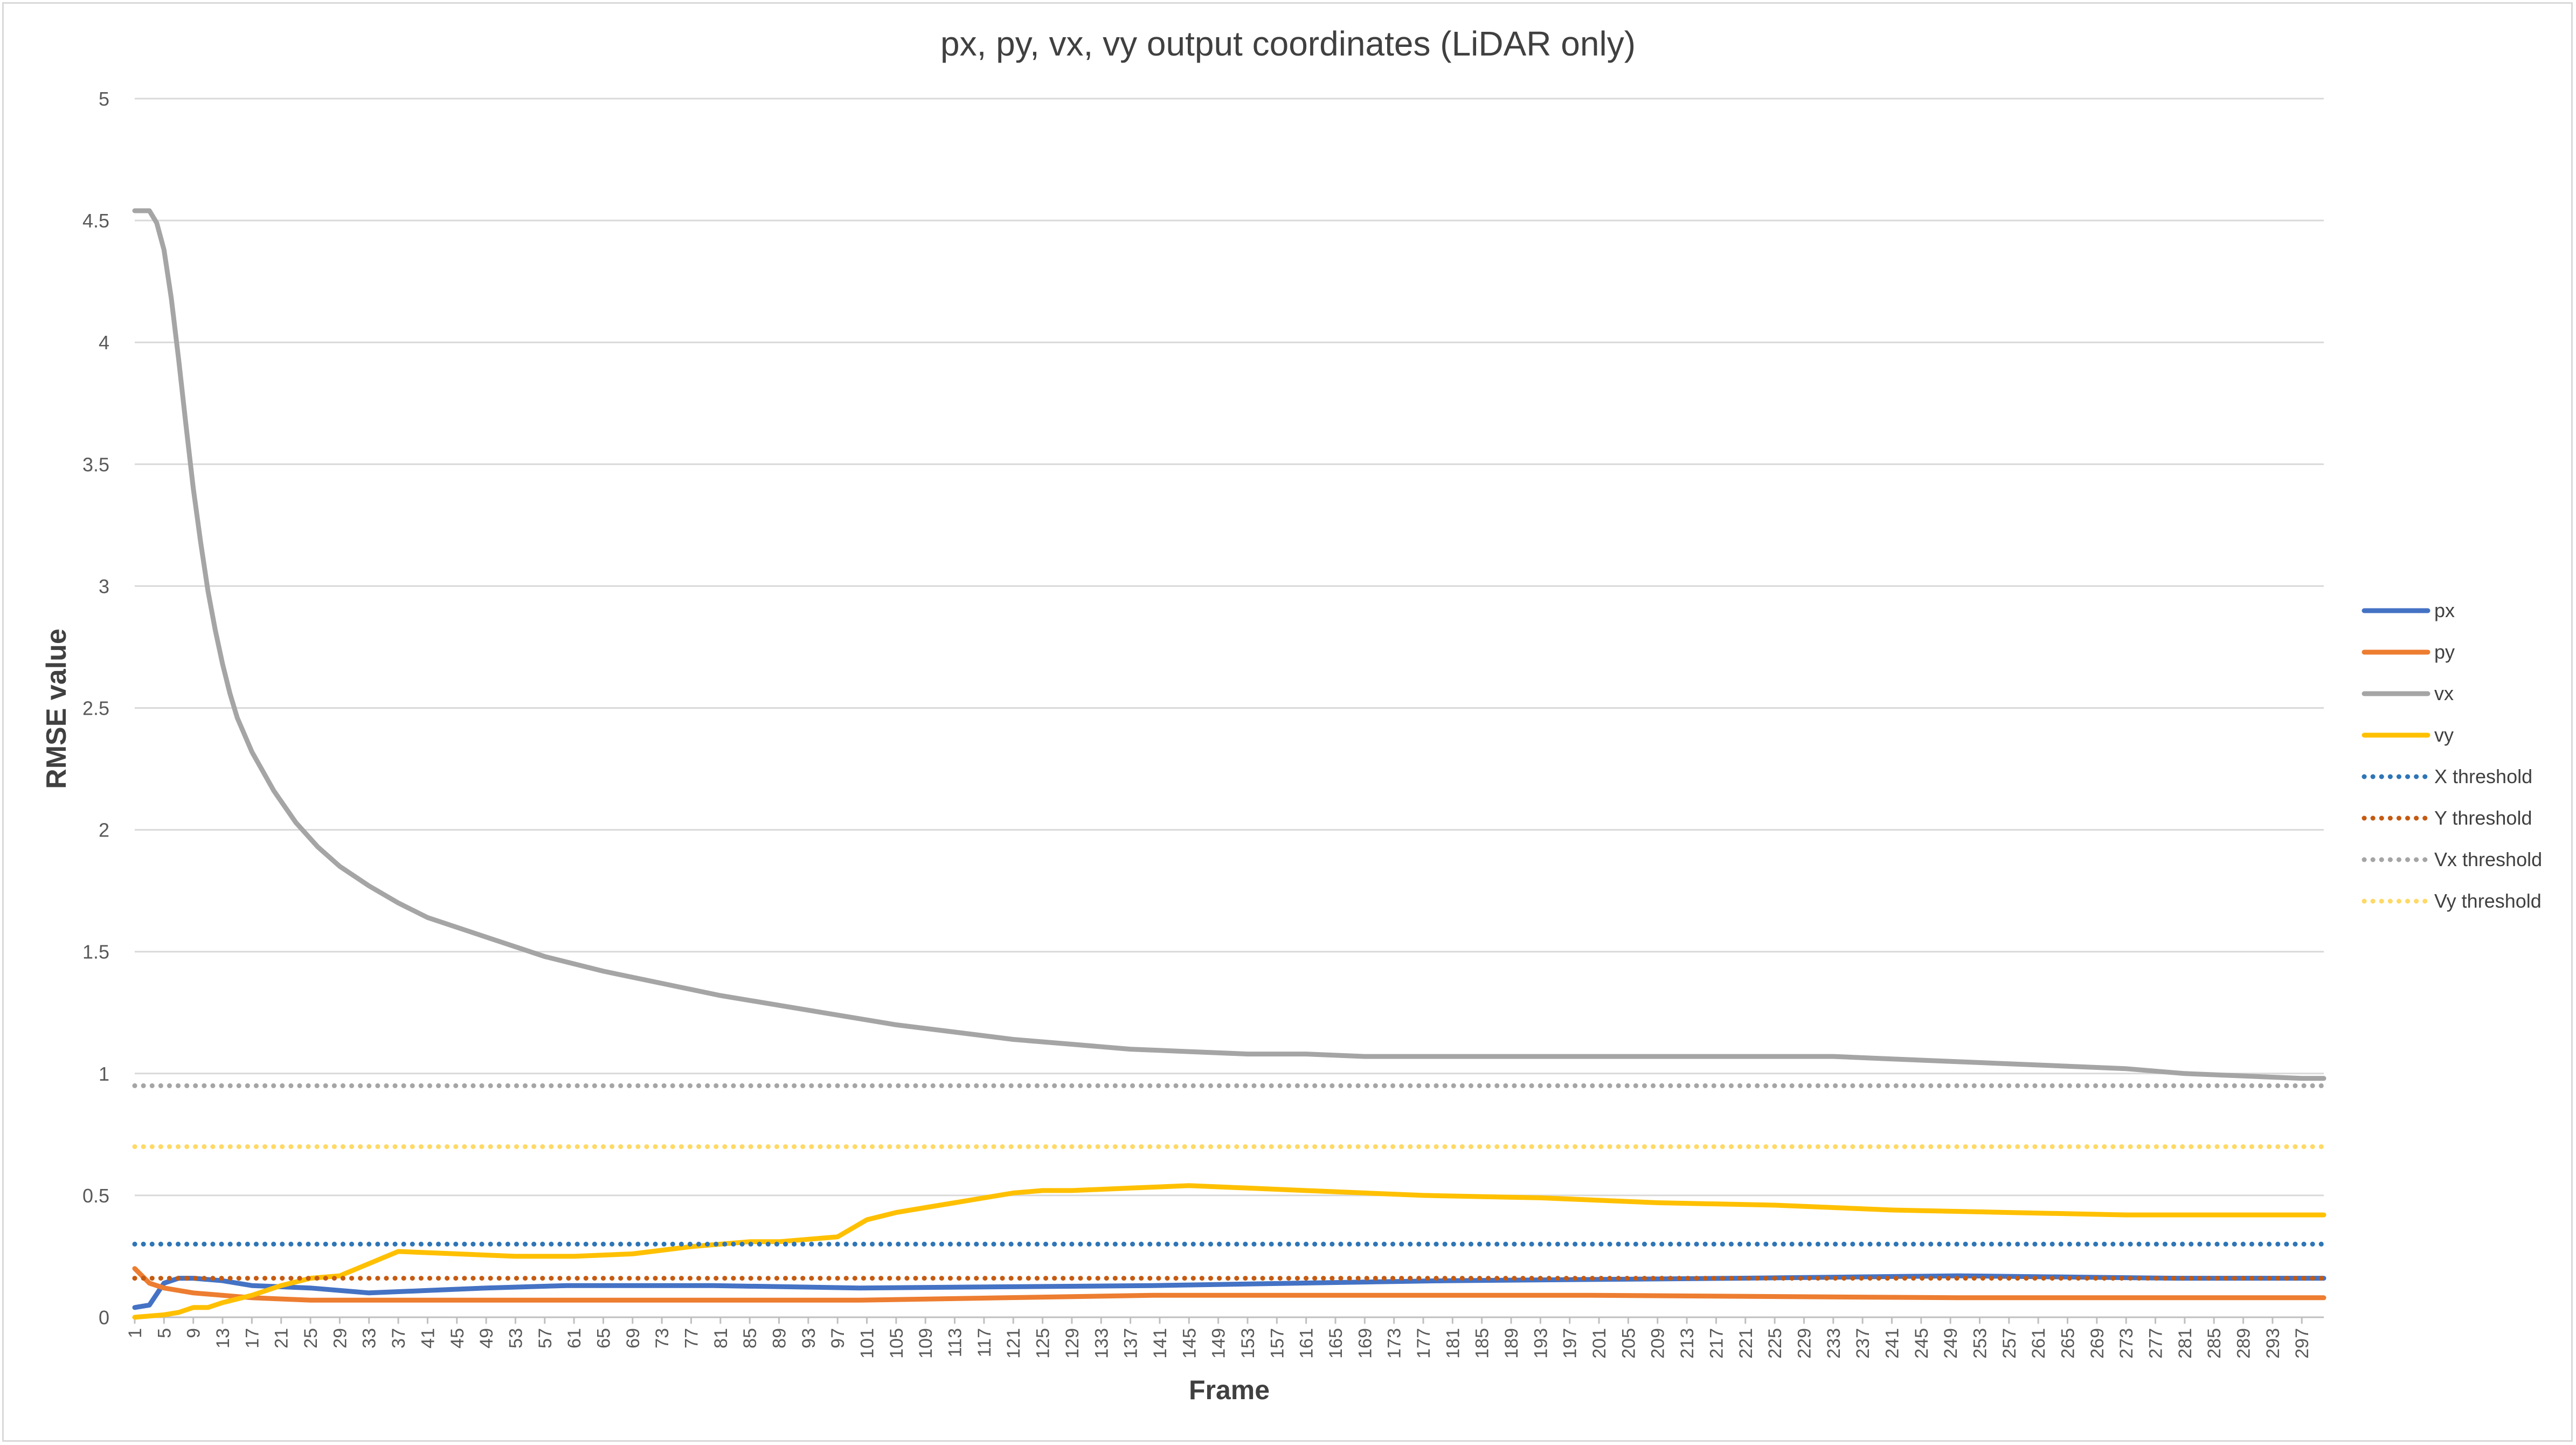 This screenshot has width=2576, height=1445. Describe the element at coordinates (1716, 1343) in the screenshot. I see `x-tick-label: 217` at that location.